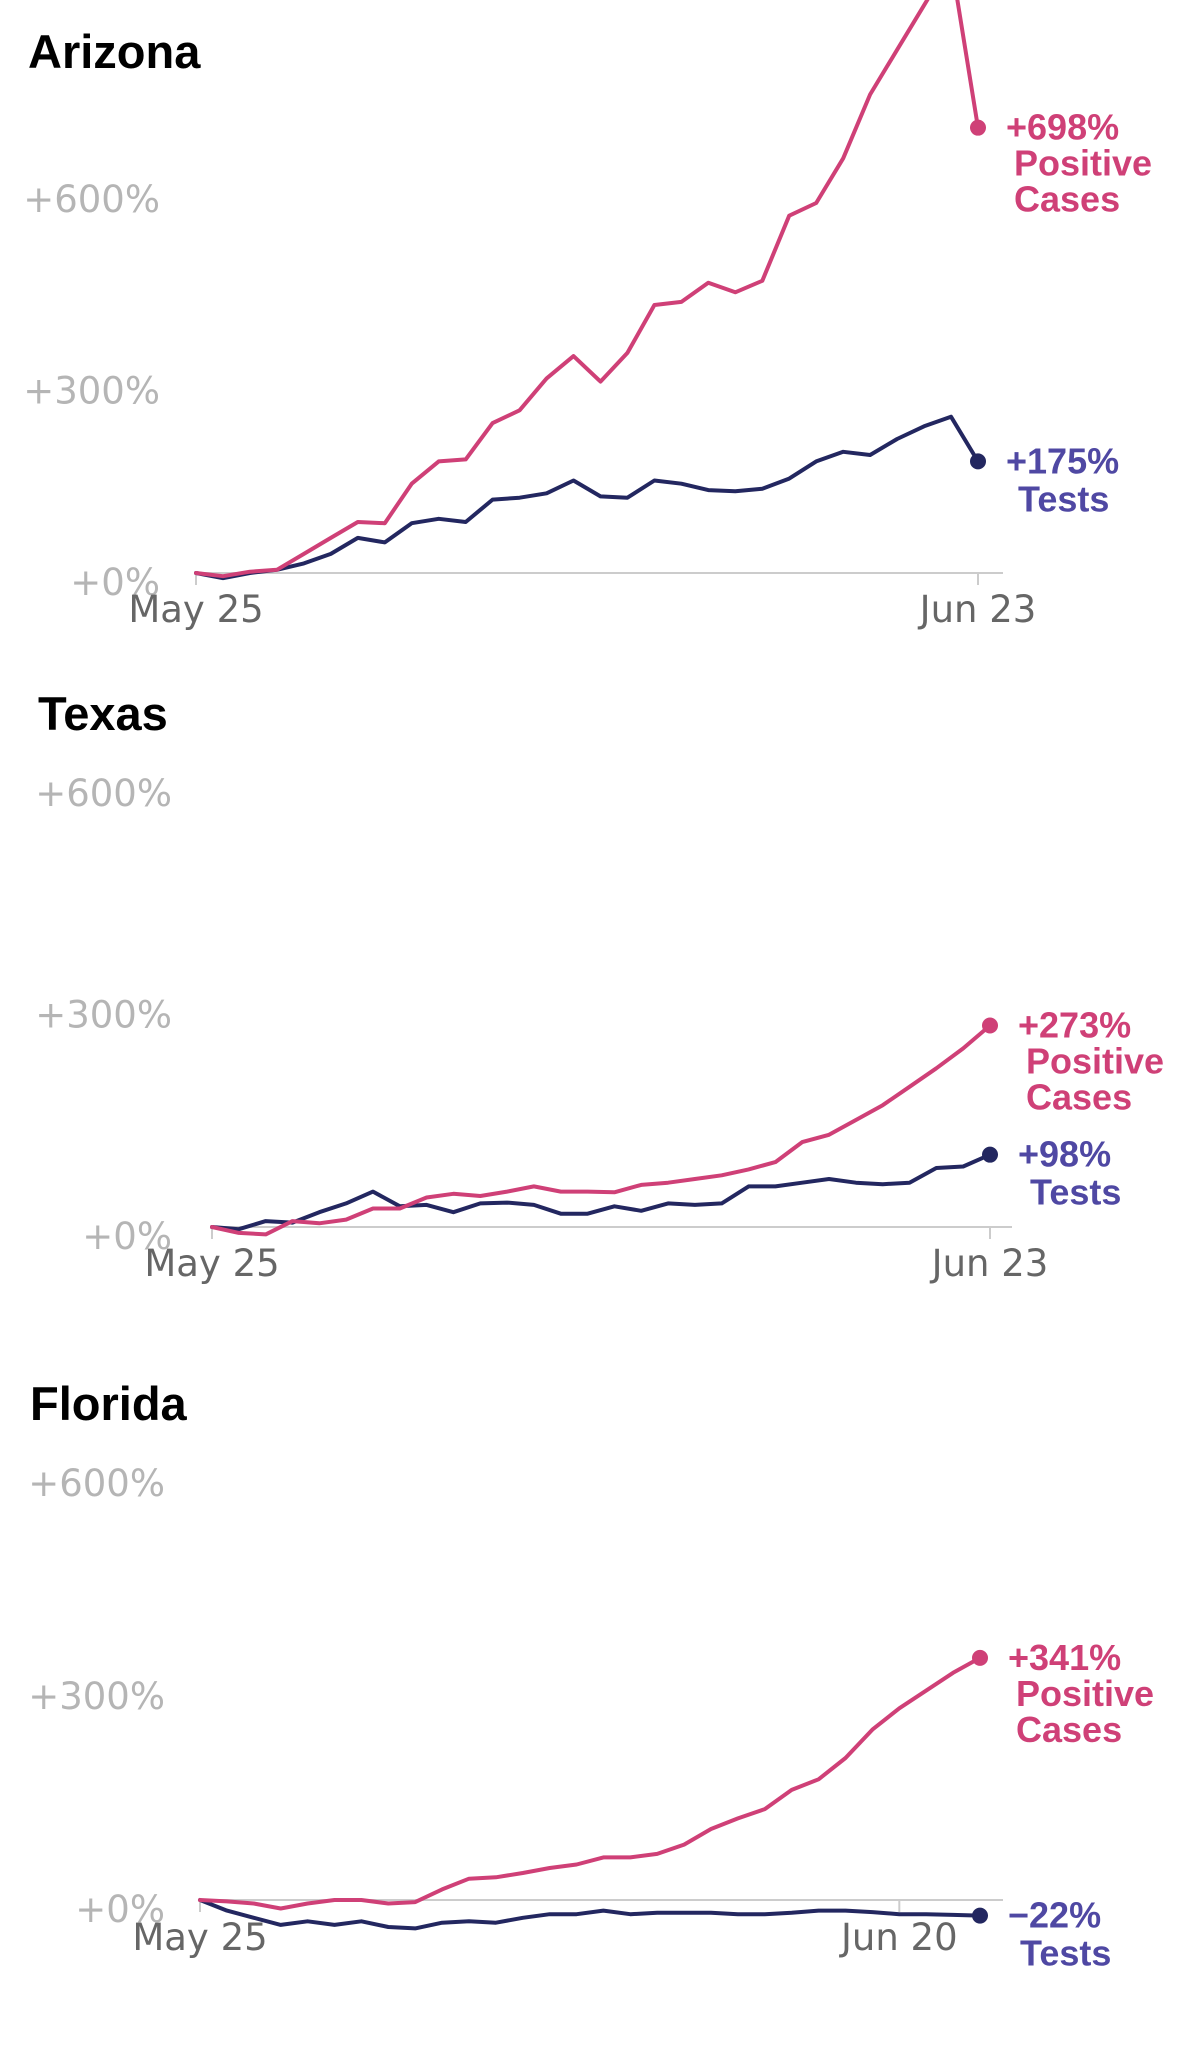 The height and width of the screenshot is (2048, 1191). What do you see at coordinates (898, 1937) in the screenshot?
I see `x-tick-label: Jun 20` at bounding box center [898, 1937].